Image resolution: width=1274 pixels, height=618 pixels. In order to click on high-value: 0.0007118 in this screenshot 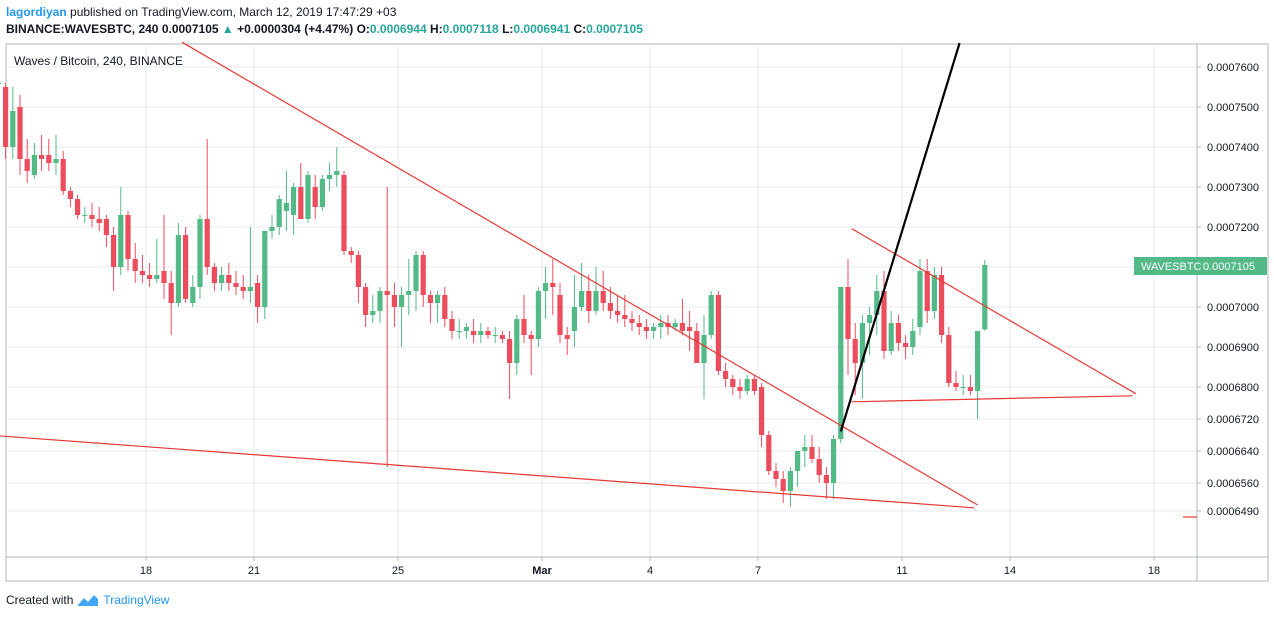, I will do `click(470, 29)`.